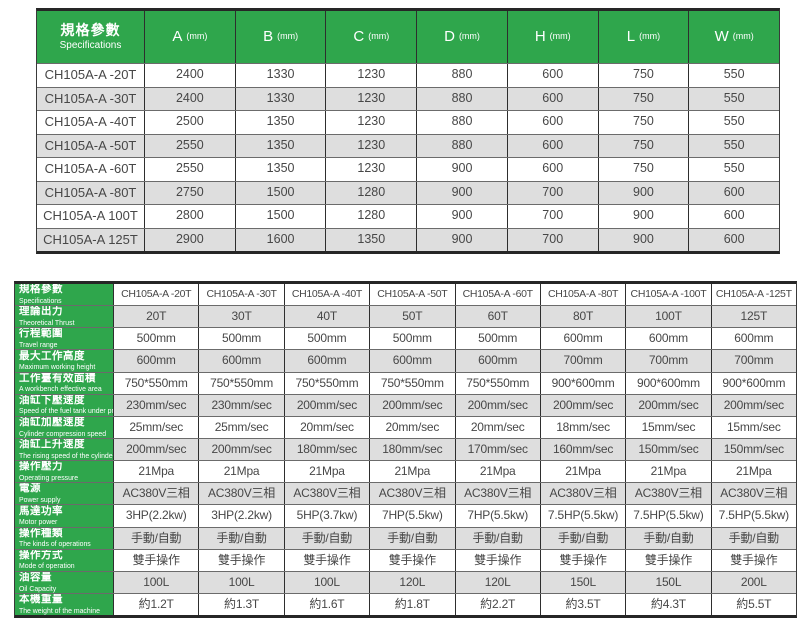  What do you see at coordinates (189, 75) in the screenshot?
I see `dimension-value-cell: 2400` at bounding box center [189, 75].